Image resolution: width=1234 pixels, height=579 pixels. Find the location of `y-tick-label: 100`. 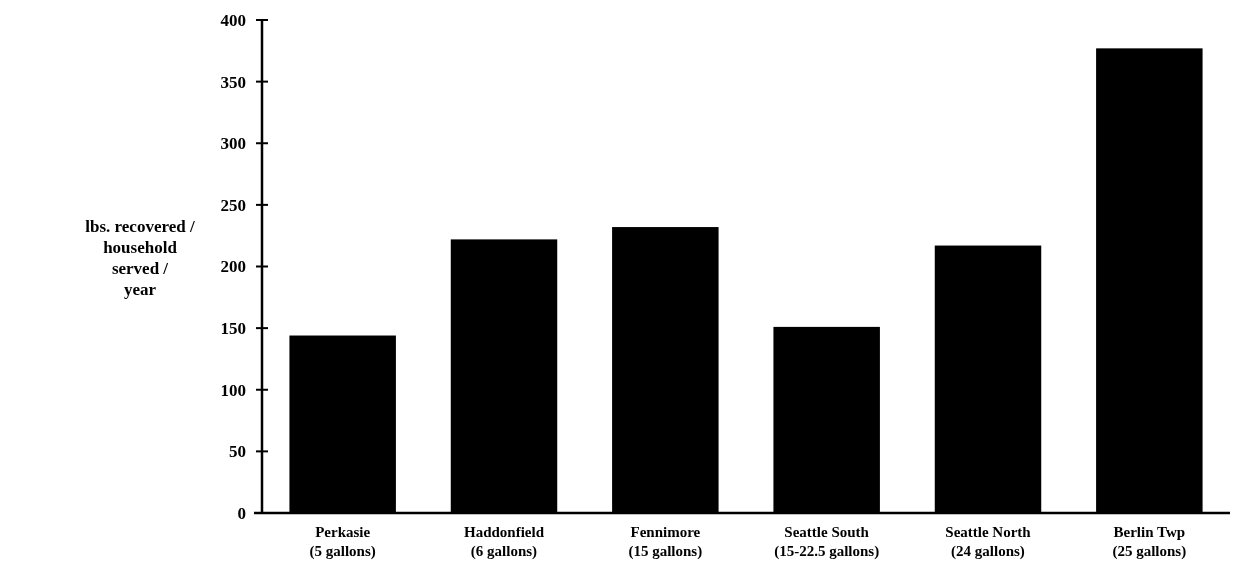

y-tick-label: 100 is located at coordinates (233, 390).